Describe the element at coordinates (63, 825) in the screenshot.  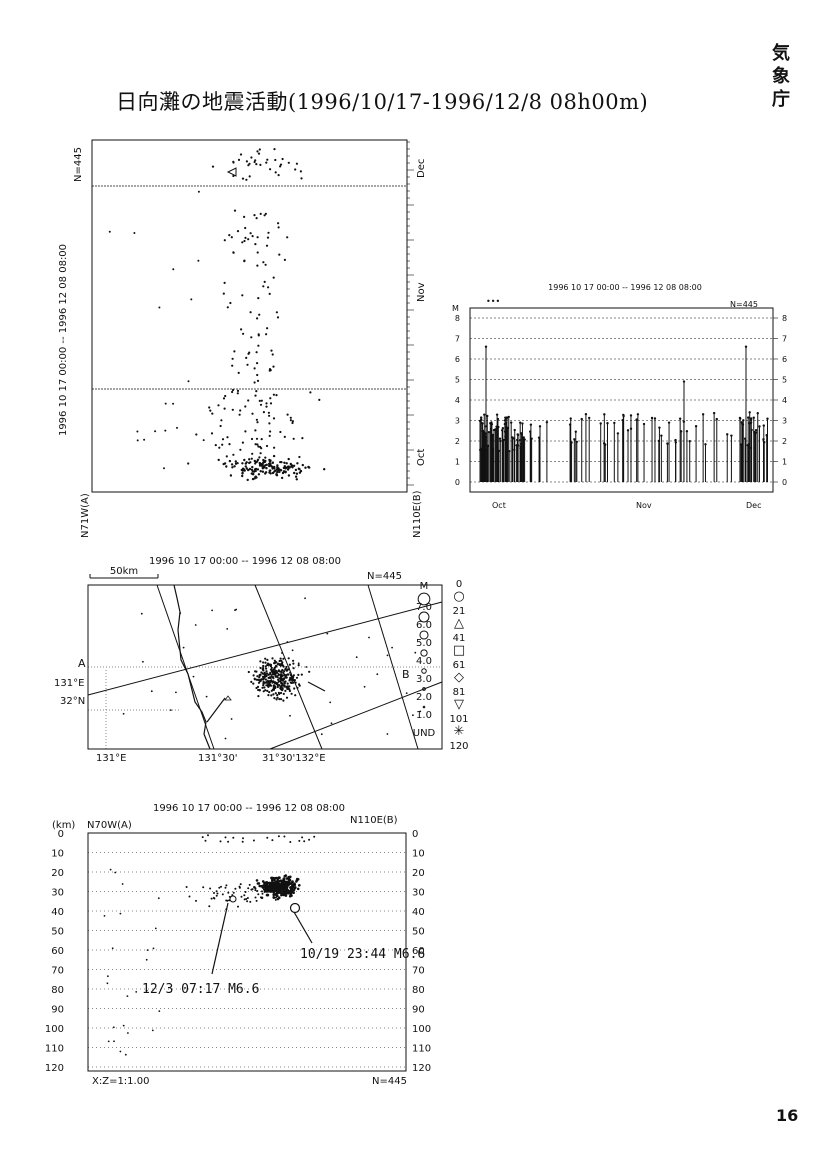
I see `depth-km-label: (km)` at that location.